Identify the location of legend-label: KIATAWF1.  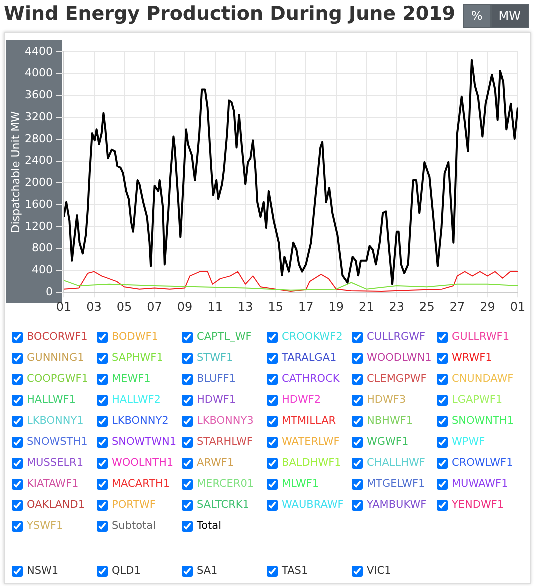
(53, 484).